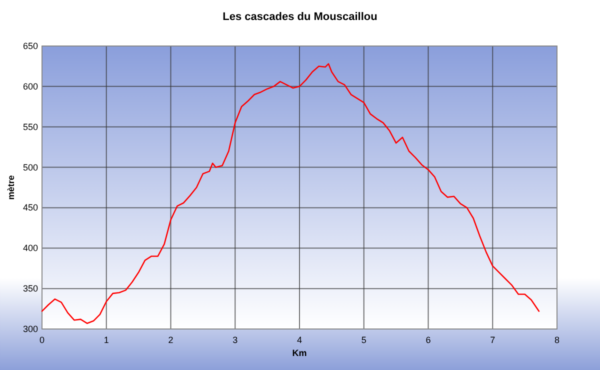 Image resolution: width=600 pixels, height=370 pixels. What do you see at coordinates (299, 340) in the screenshot?
I see `x-tick-label: 4` at bounding box center [299, 340].